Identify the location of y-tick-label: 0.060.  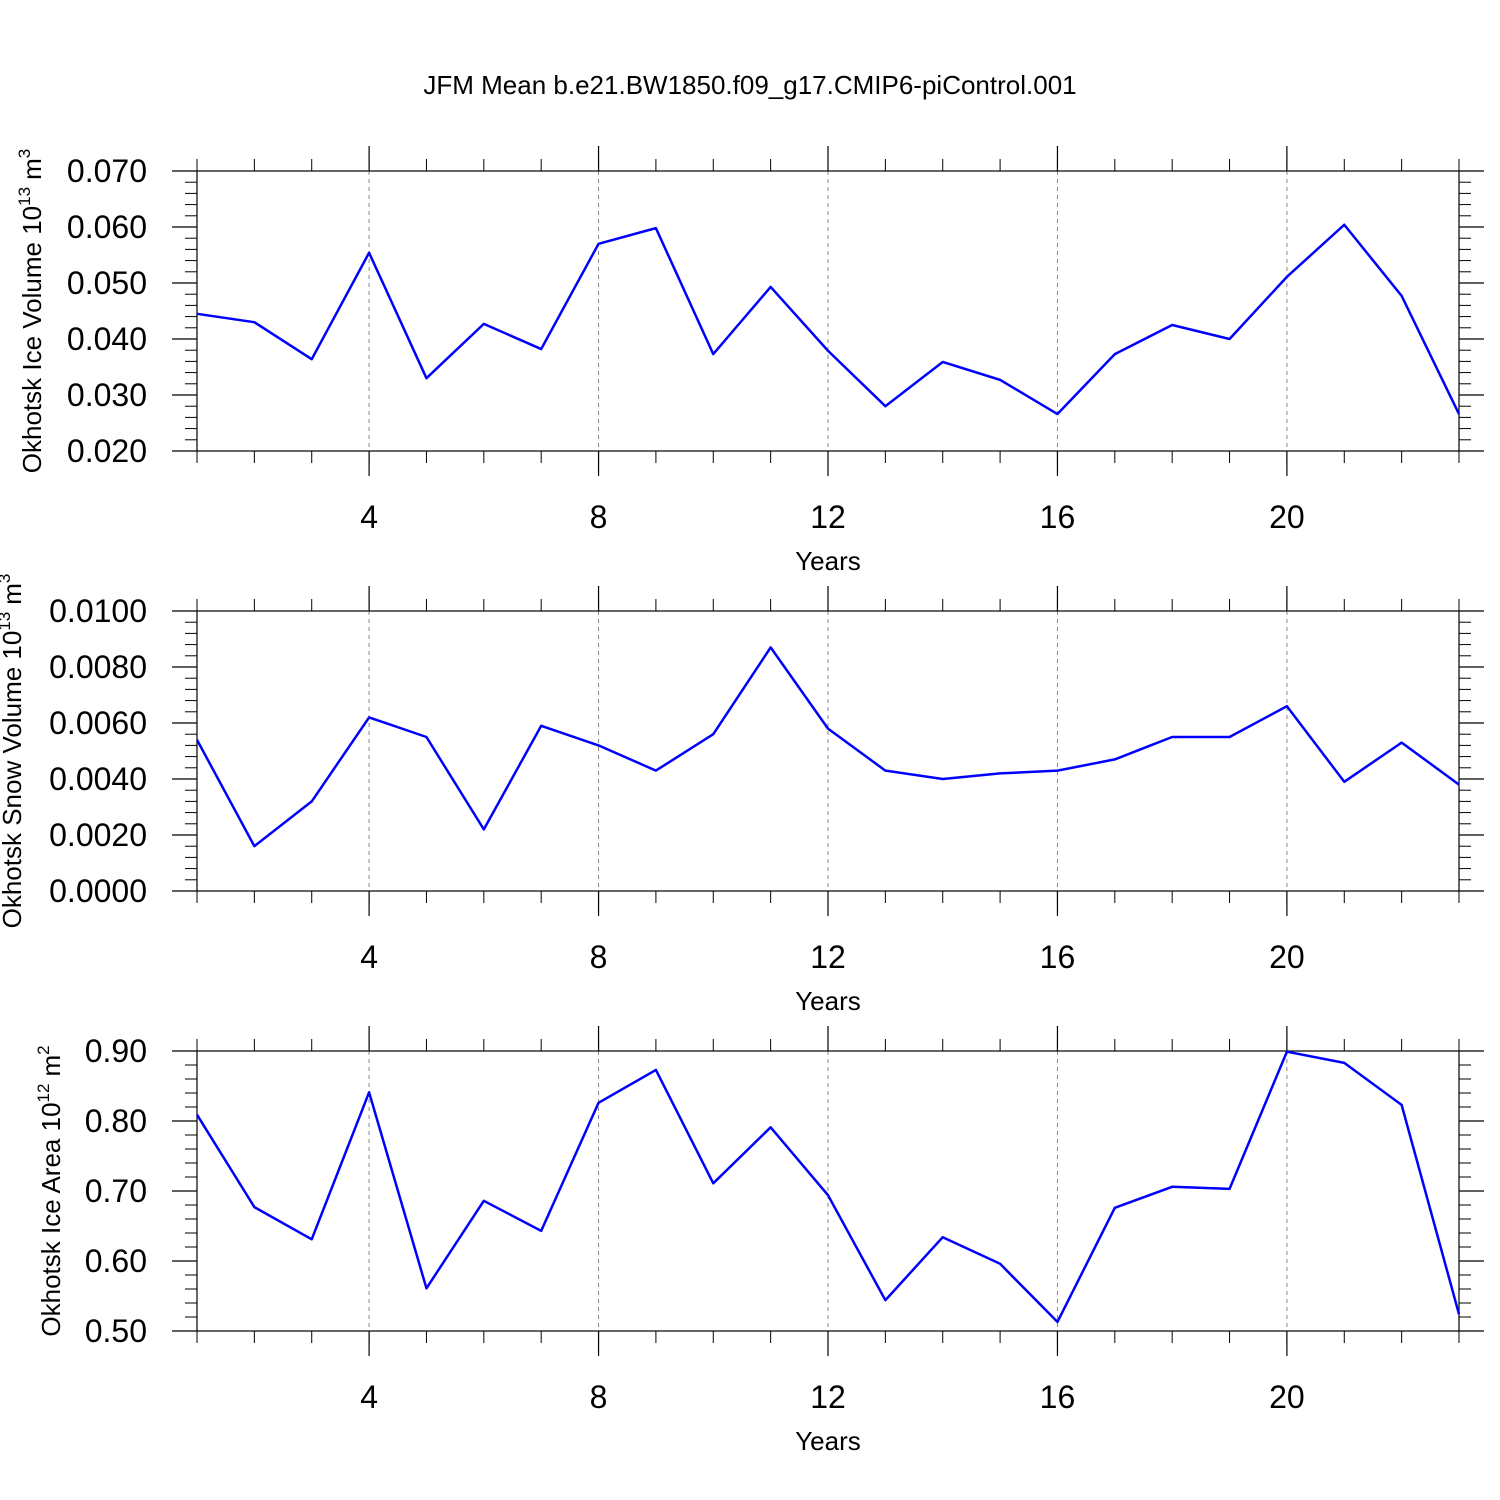
(107, 227).